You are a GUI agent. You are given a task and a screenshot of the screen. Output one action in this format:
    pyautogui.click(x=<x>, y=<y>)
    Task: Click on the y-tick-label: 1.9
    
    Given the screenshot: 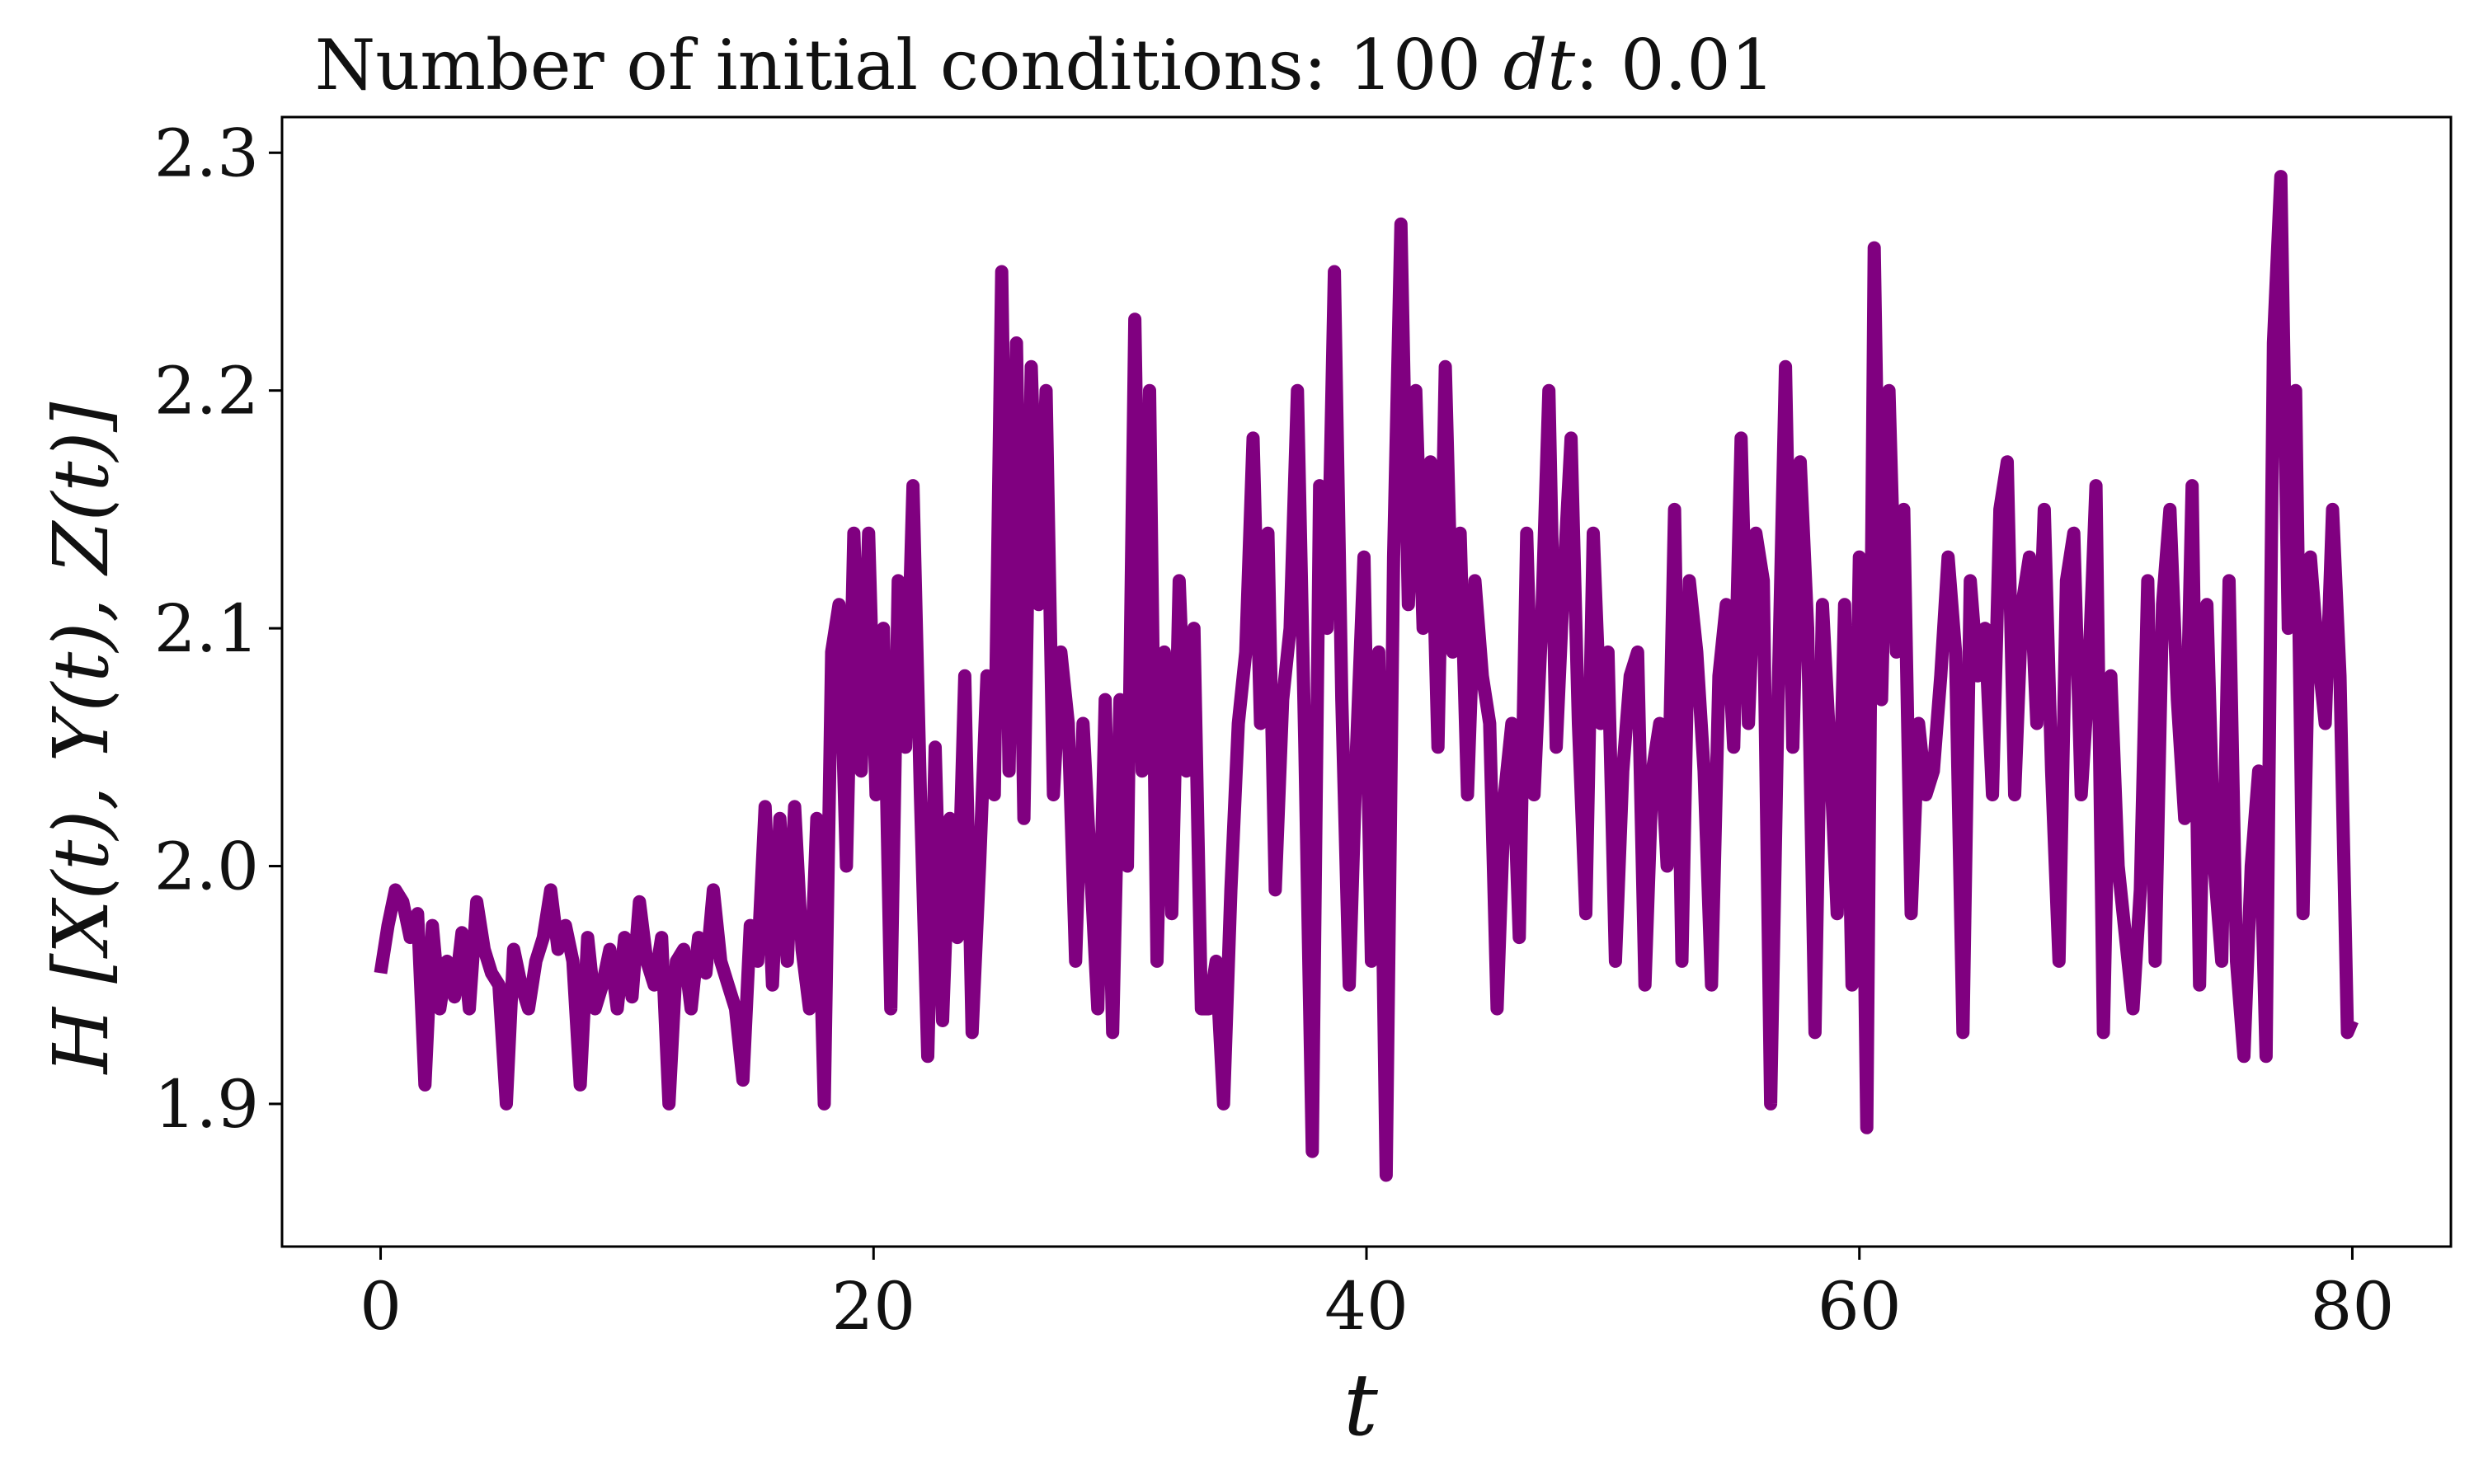 What is the action you would take?
    pyautogui.click(x=206, y=1104)
    